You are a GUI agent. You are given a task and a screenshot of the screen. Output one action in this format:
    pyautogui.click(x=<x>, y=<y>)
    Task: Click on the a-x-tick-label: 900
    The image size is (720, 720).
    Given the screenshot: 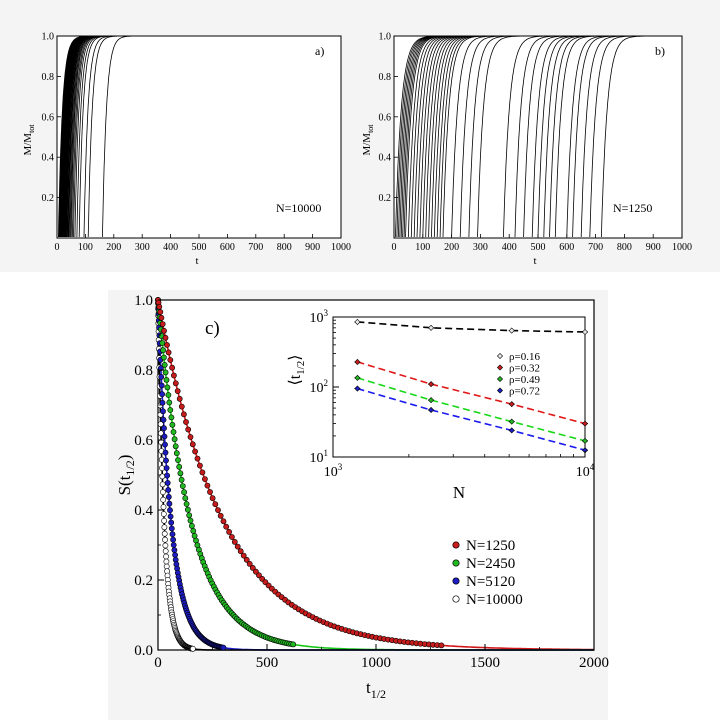 What is the action you would take?
    pyautogui.click(x=312, y=247)
    